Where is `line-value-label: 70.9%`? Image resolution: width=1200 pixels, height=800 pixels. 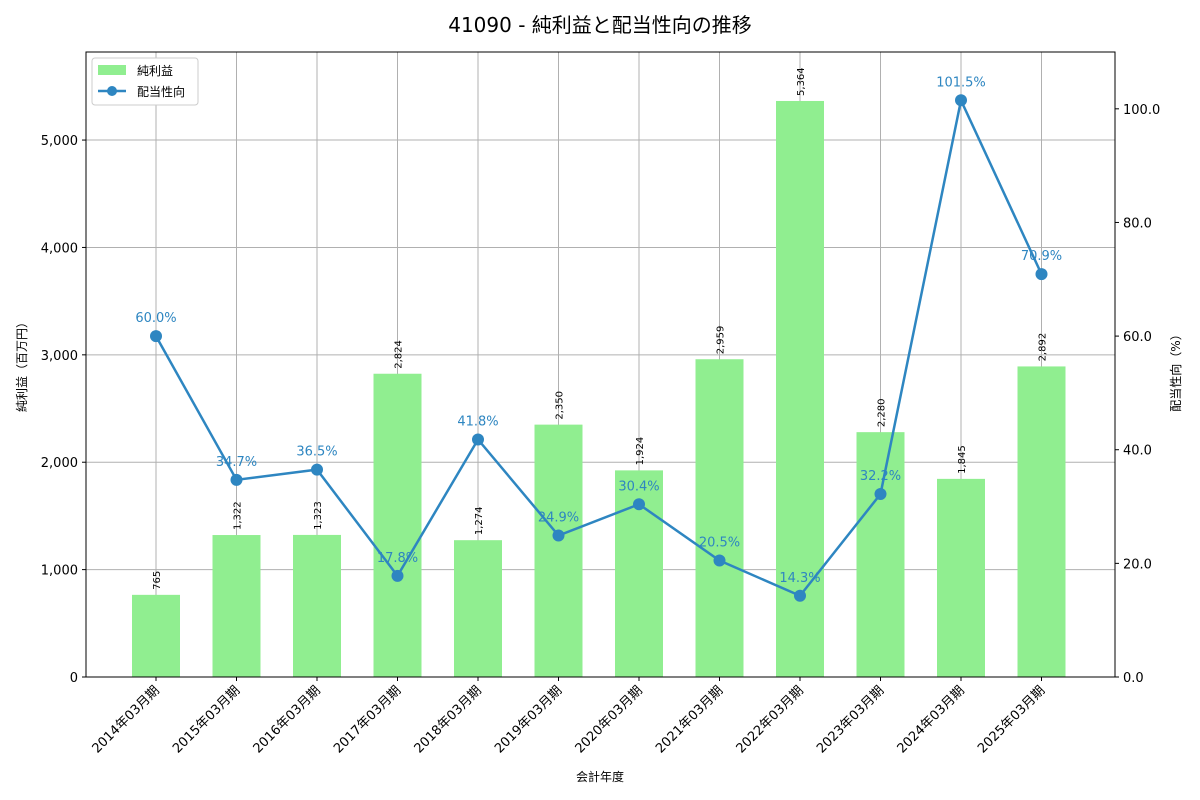
line-value-label: 70.9% is located at coordinates (1041, 256).